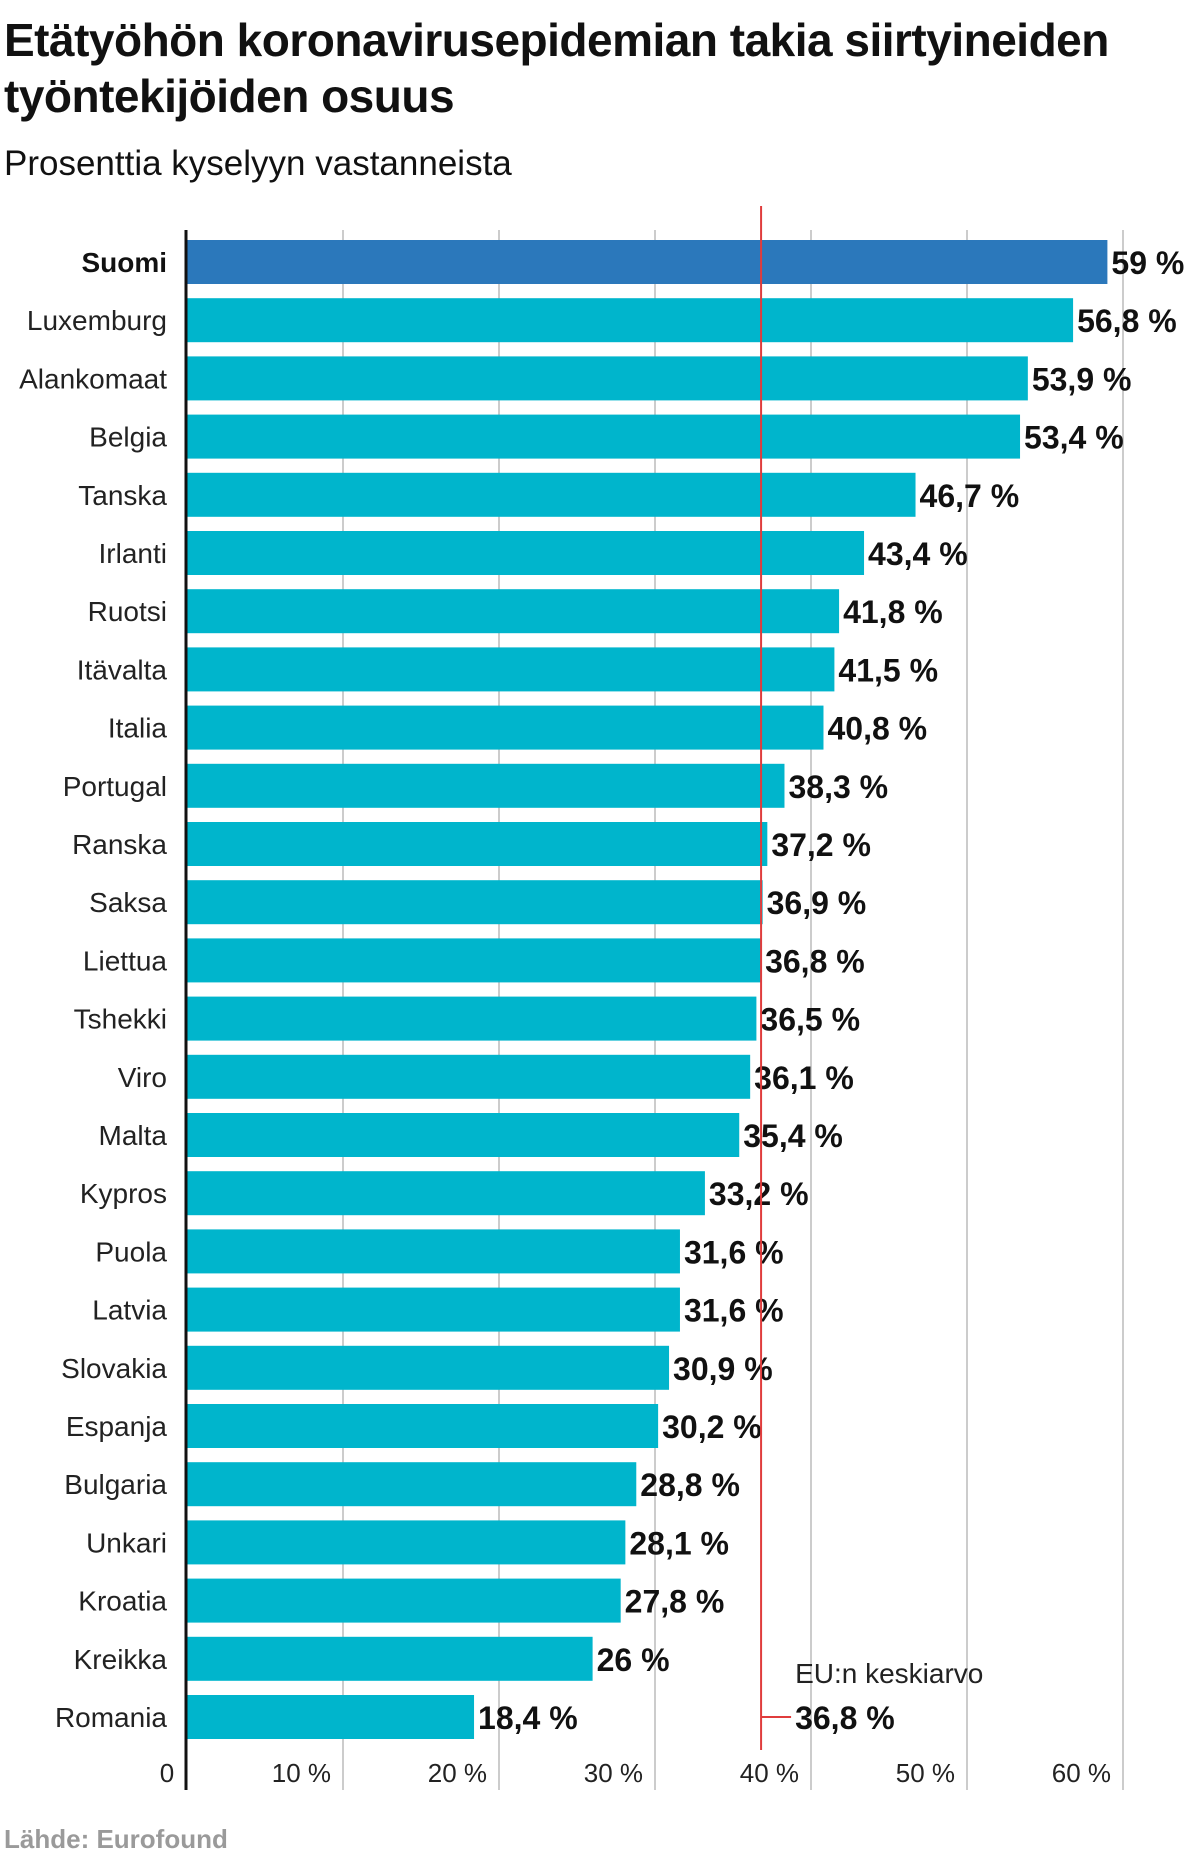  Describe the element at coordinates (124, 262) in the screenshot. I see `category-label: Suomi` at that location.